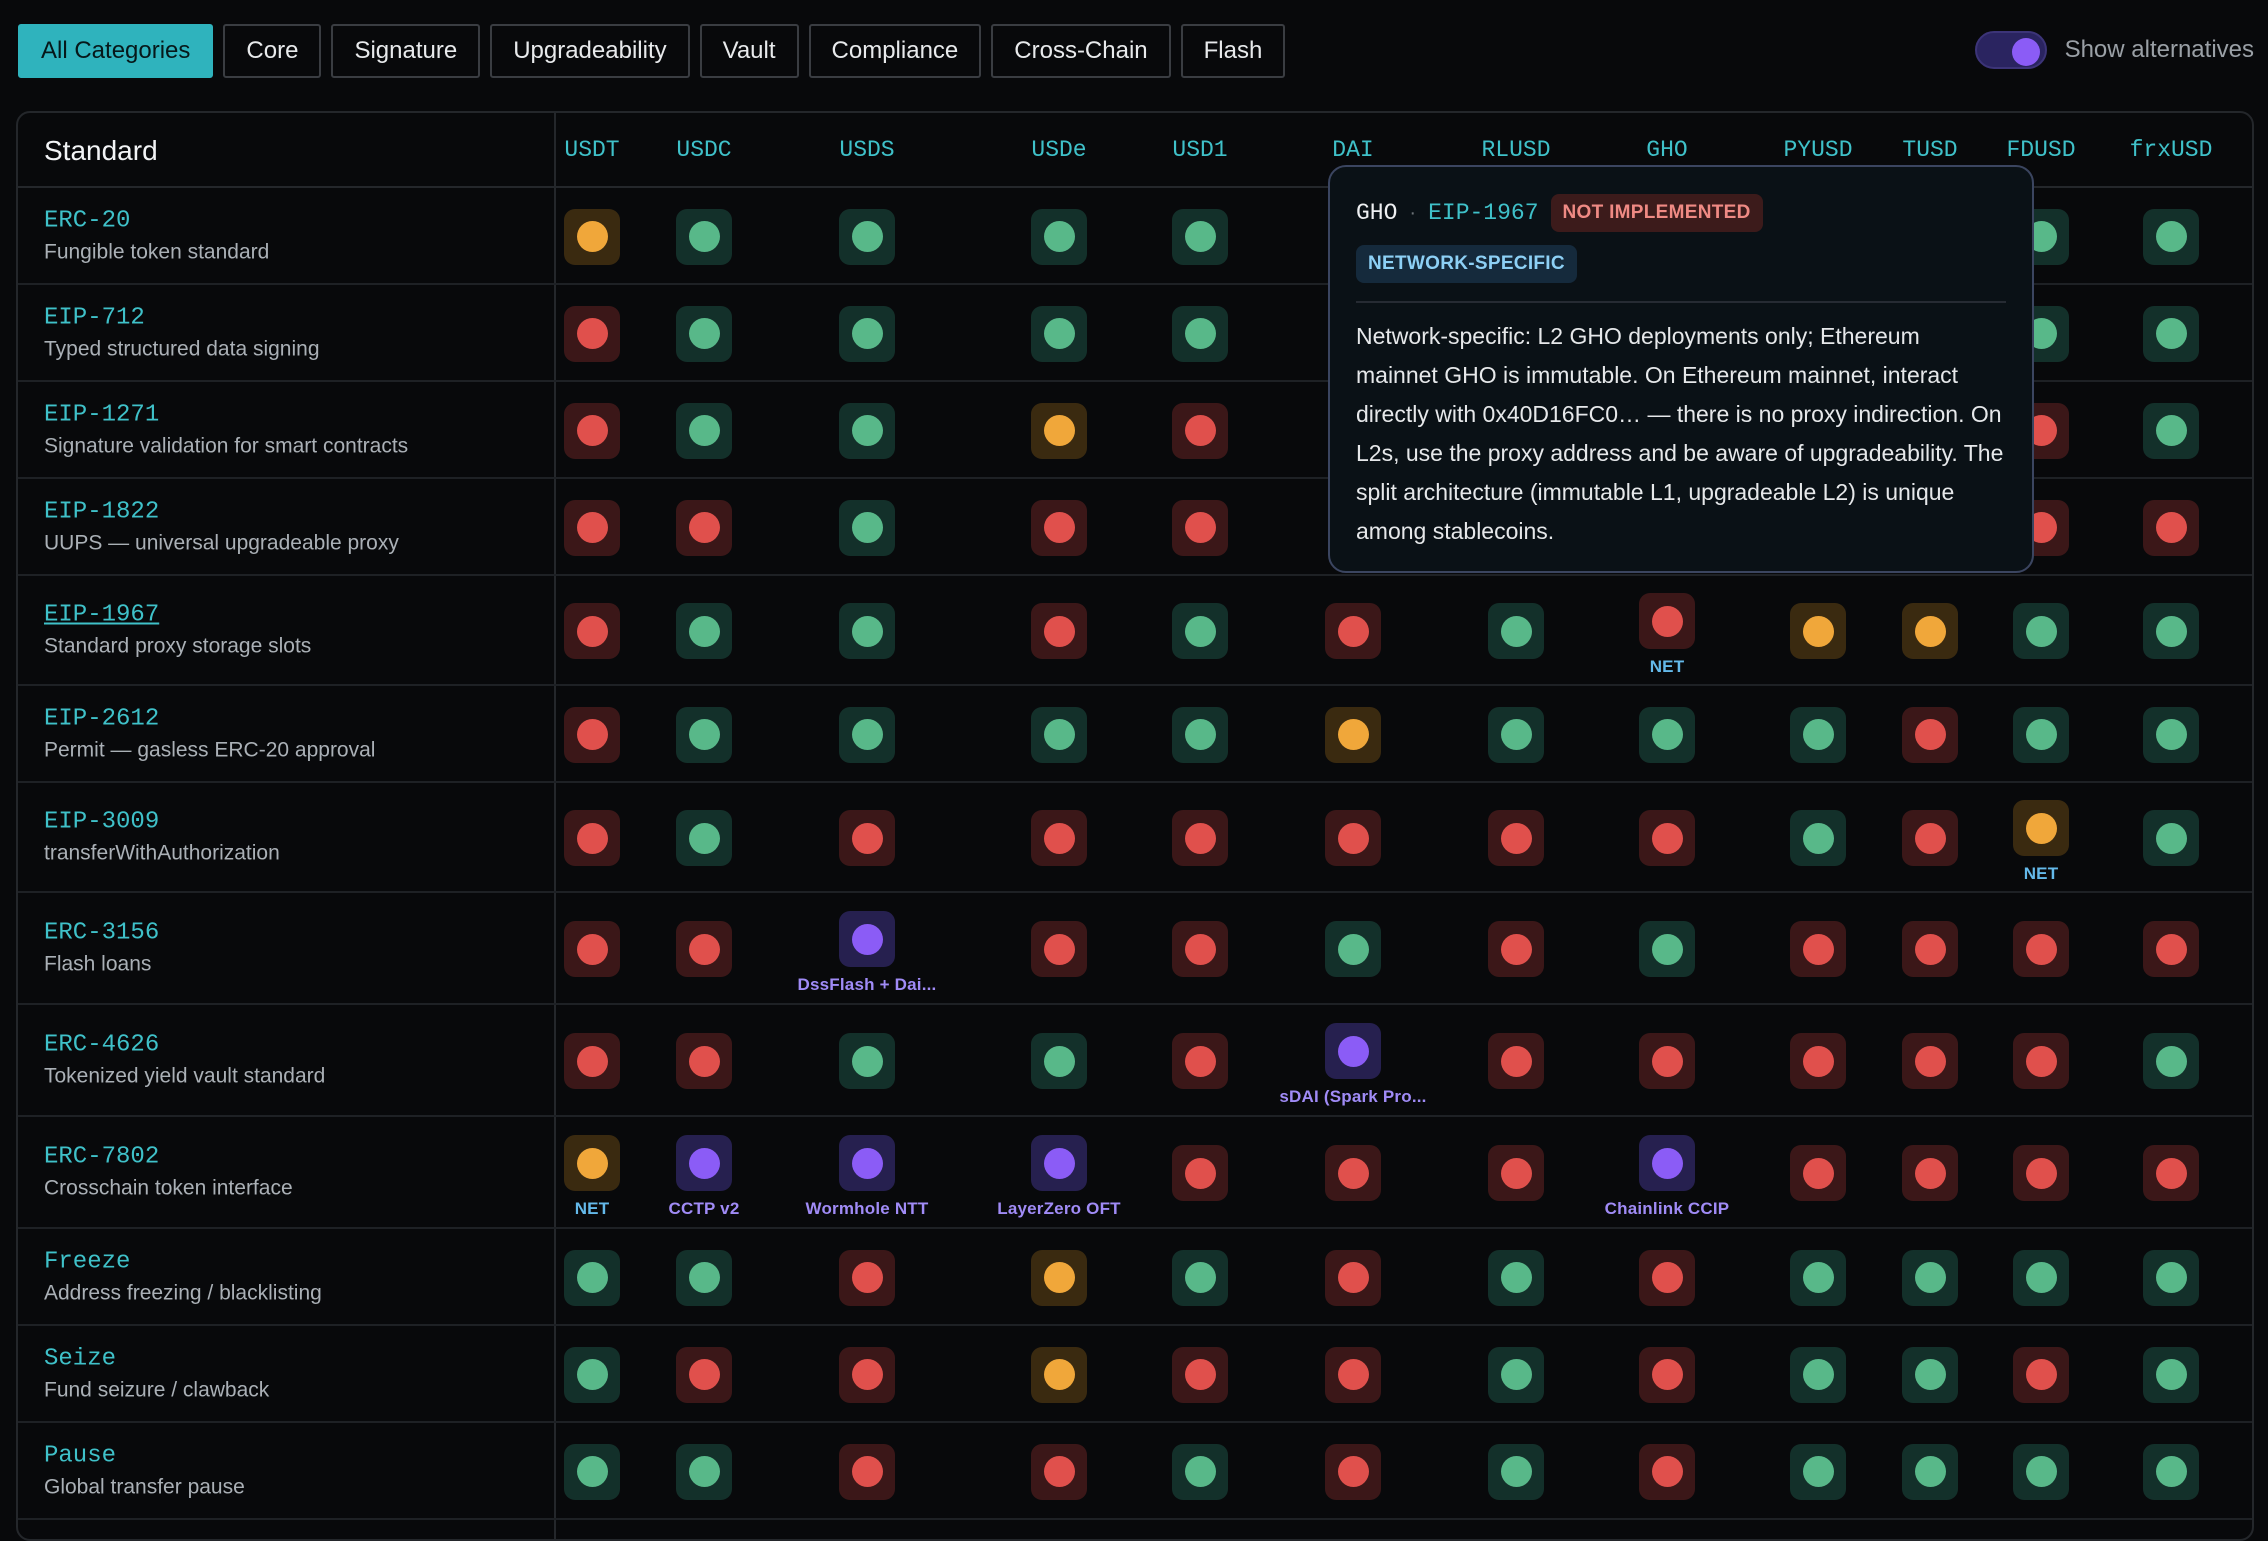 The image size is (2268, 1541). Describe the element at coordinates (867, 150) in the screenshot. I see `column-header-usds: USDS` at that location.